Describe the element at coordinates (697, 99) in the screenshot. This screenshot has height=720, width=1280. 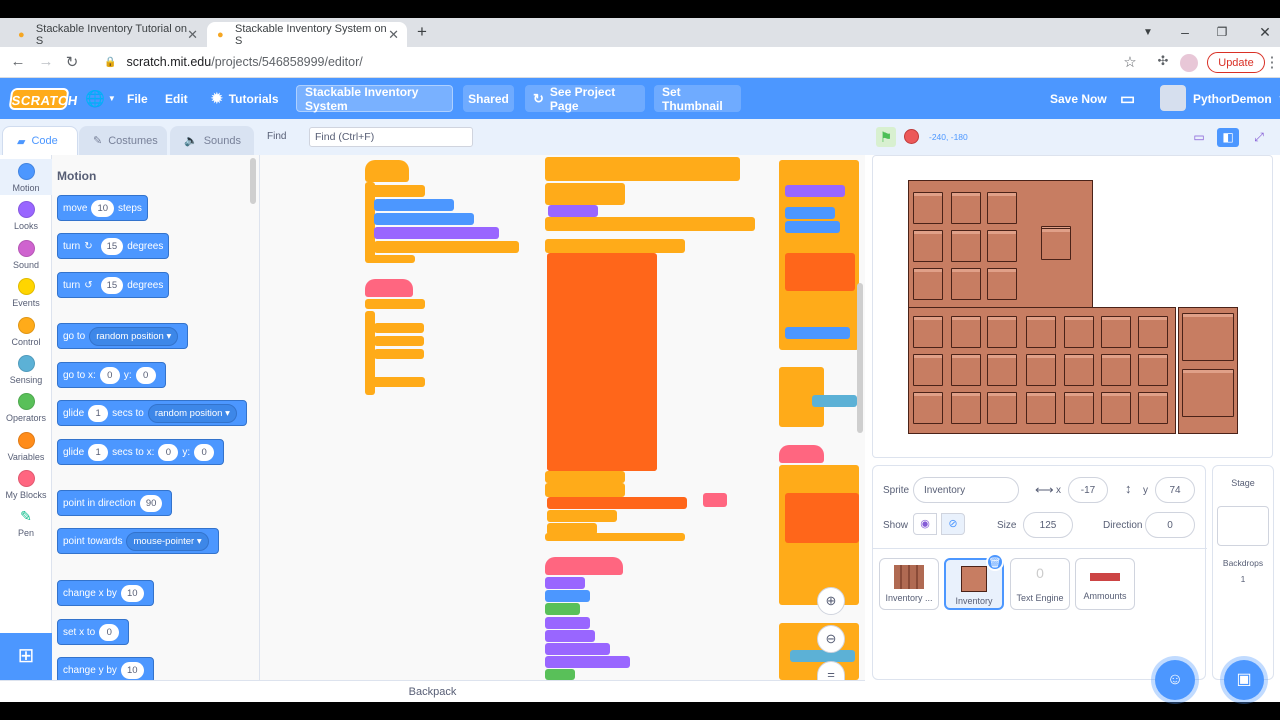
I see `set-thumbnail-button: Set Thumbnail` at that location.